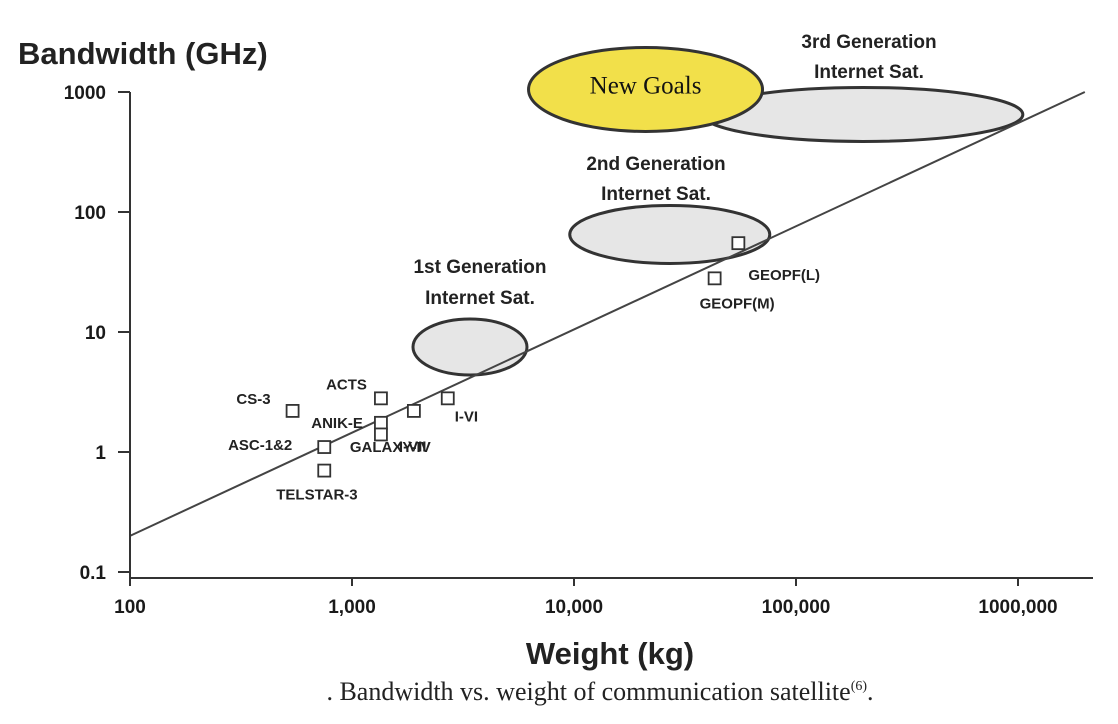 The height and width of the screenshot is (724, 1118). I want to click on x-tick-label: 1,000, so click(352, 607).